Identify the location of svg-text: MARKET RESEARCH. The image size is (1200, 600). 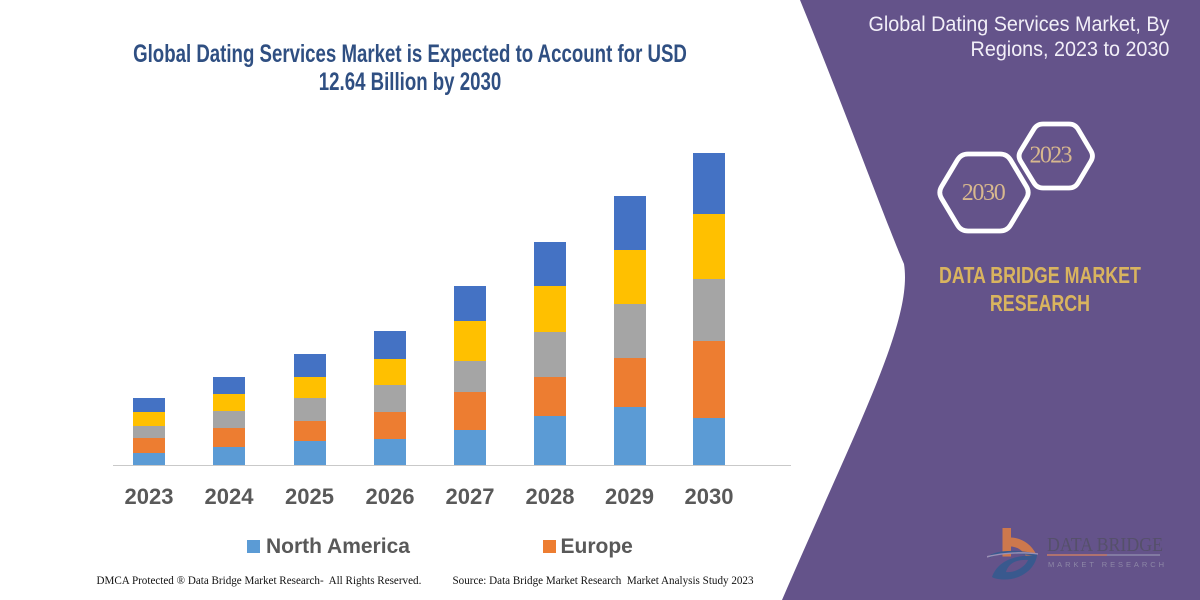
(1106, 564).